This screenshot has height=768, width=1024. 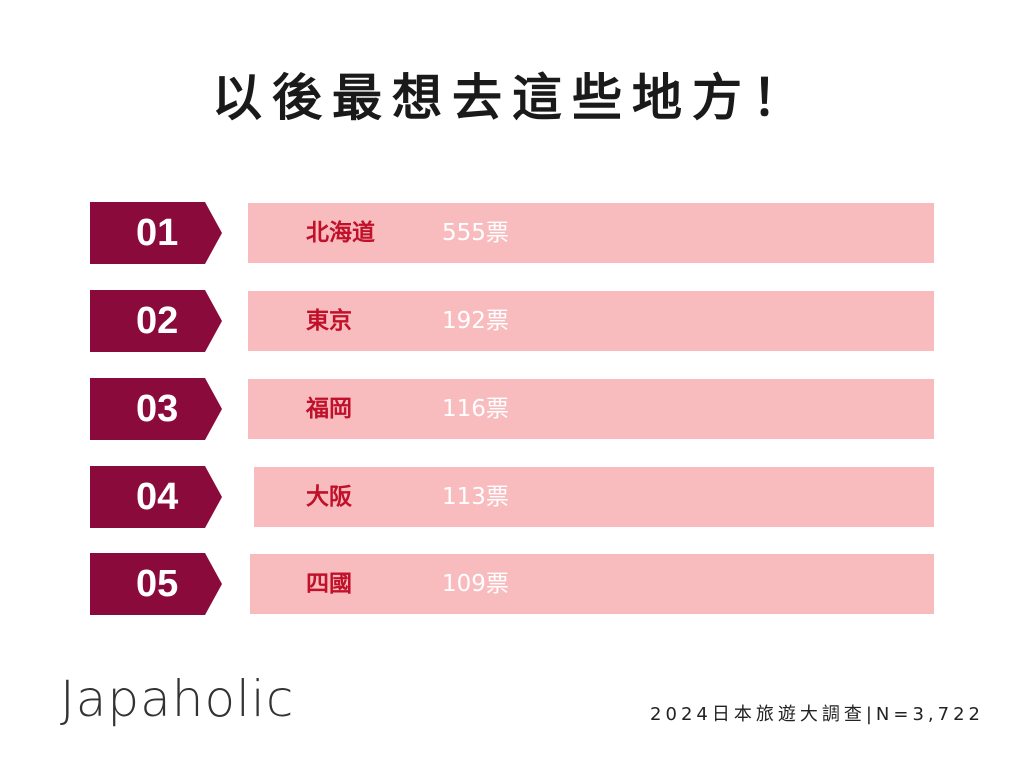 What do you see at coordinates (329, 584) in the screenshot?
I see `destination-label: 四國` at bounding box center [329, 584].